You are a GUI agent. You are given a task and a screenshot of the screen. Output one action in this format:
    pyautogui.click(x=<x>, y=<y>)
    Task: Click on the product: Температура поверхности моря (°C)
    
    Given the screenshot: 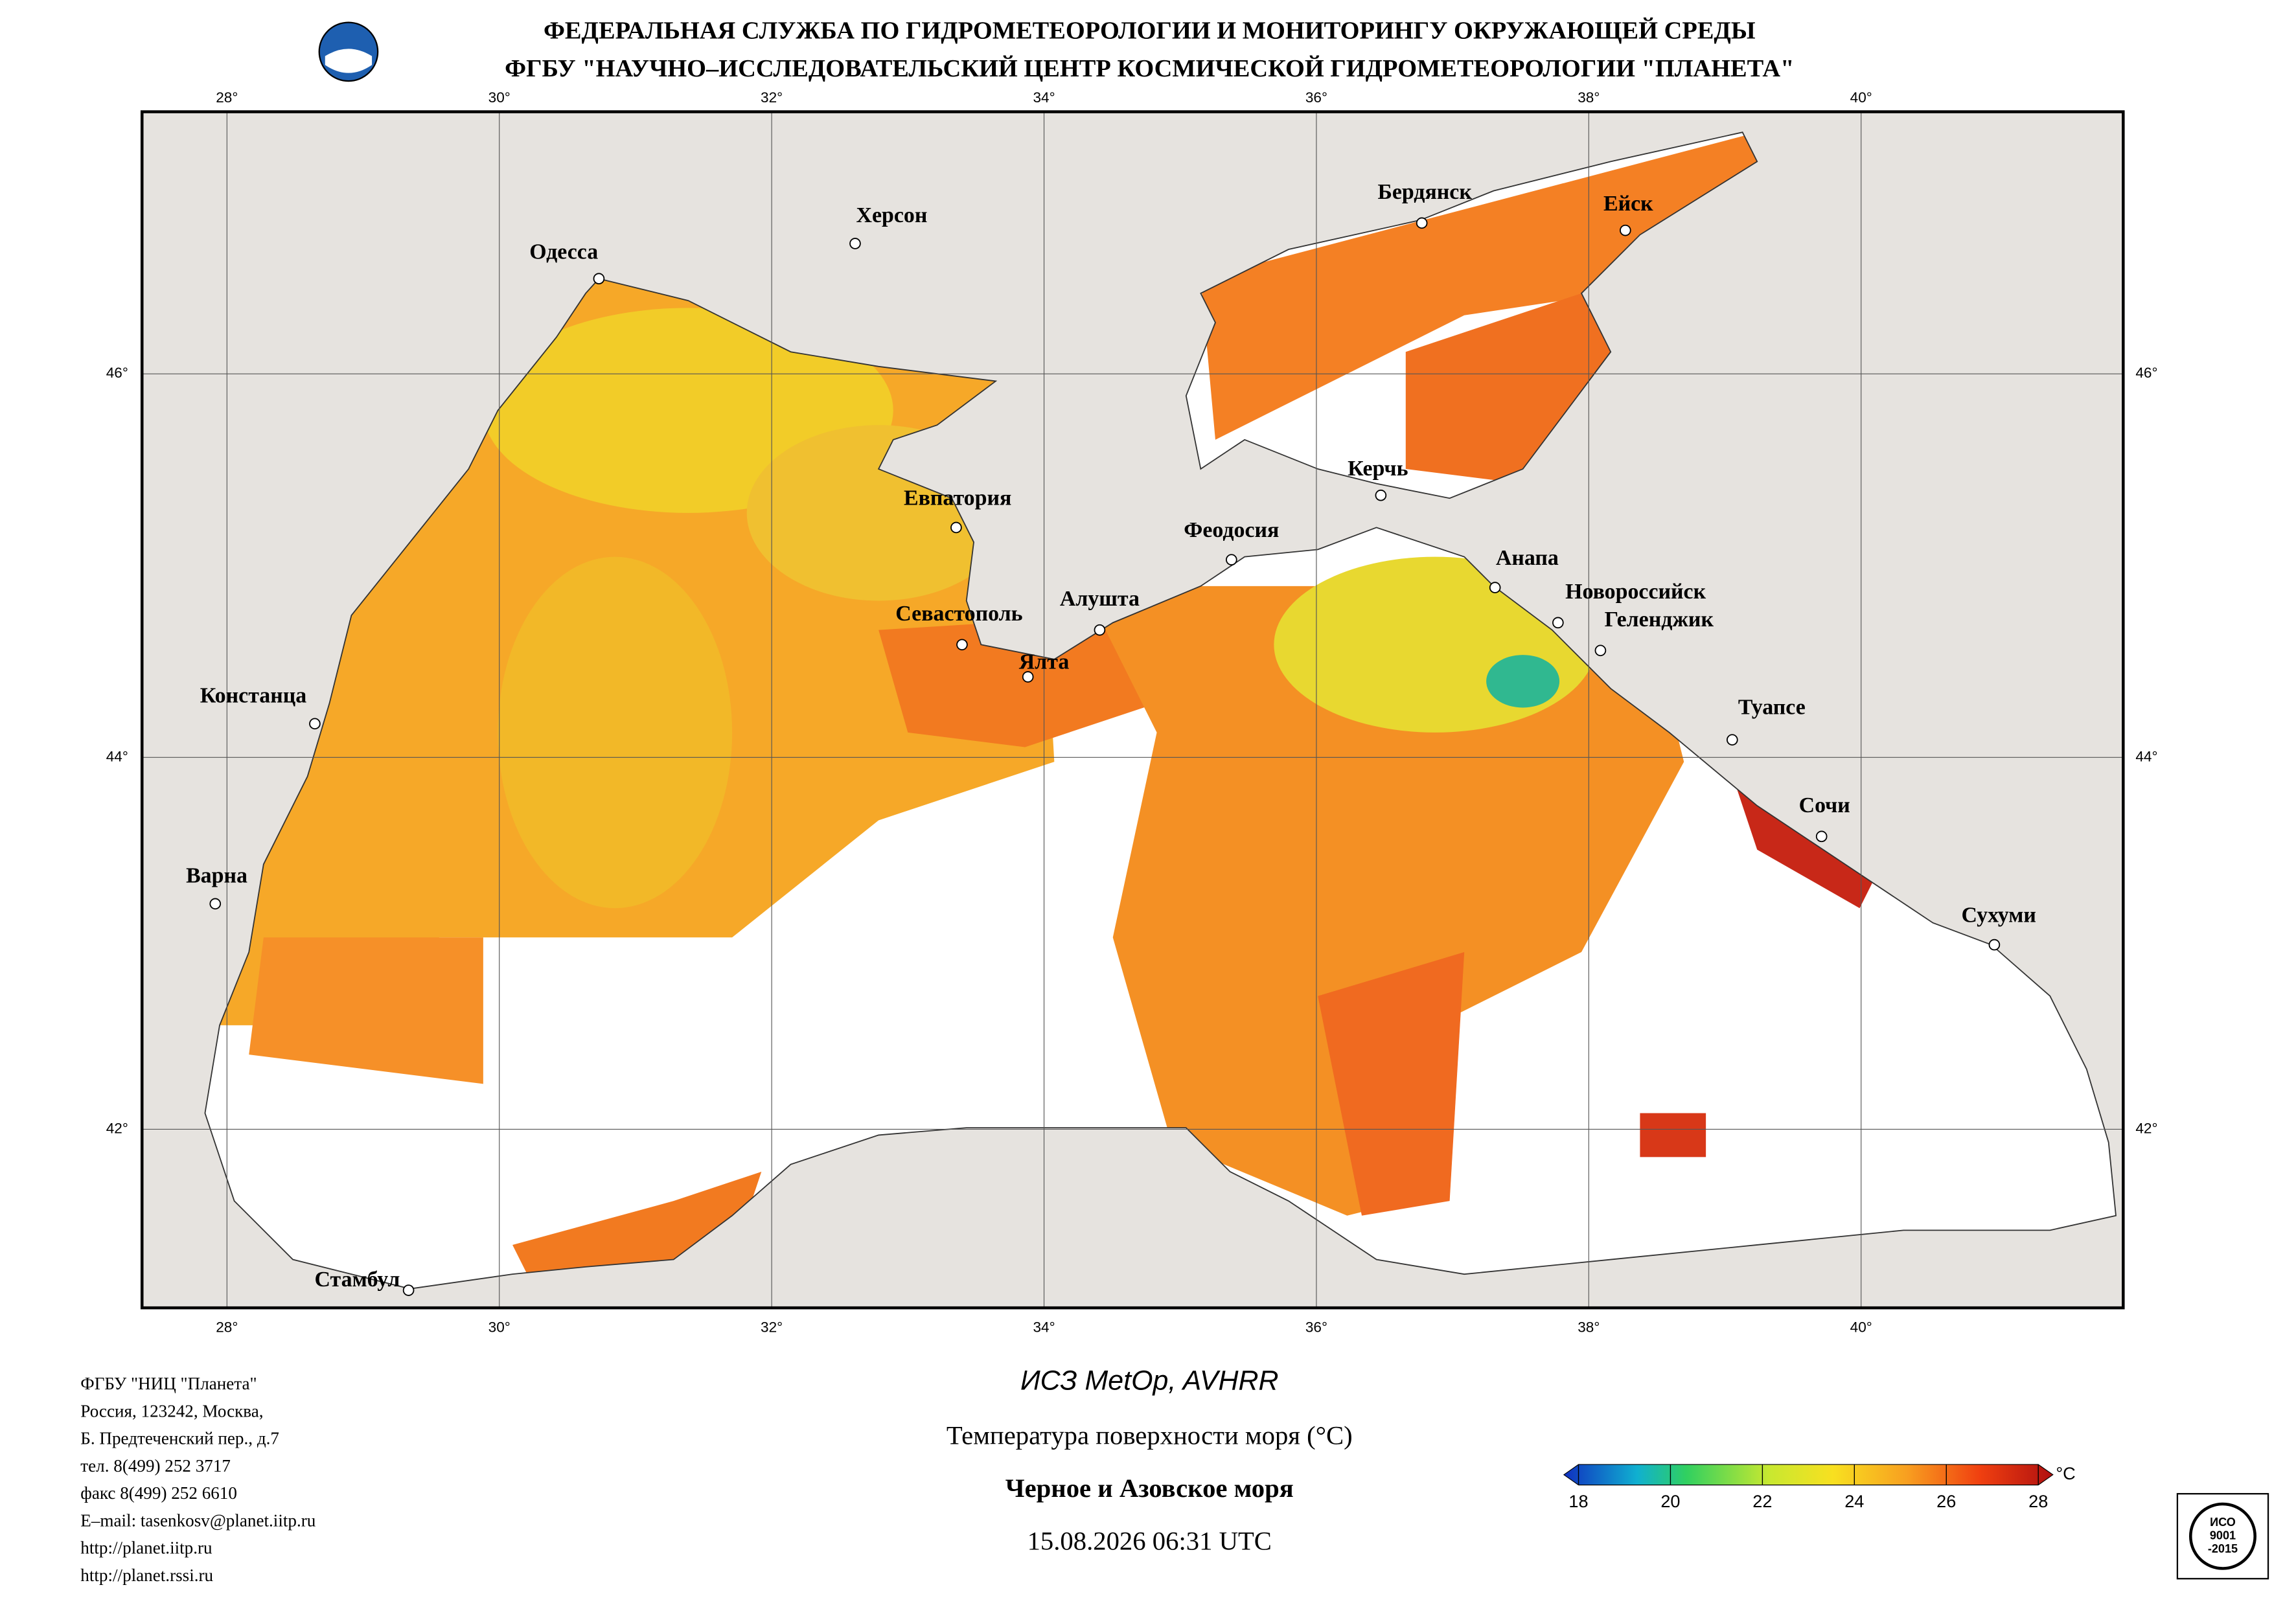 What is the action you would take?
    pyautogui.click(x=1150, y=1436)
    